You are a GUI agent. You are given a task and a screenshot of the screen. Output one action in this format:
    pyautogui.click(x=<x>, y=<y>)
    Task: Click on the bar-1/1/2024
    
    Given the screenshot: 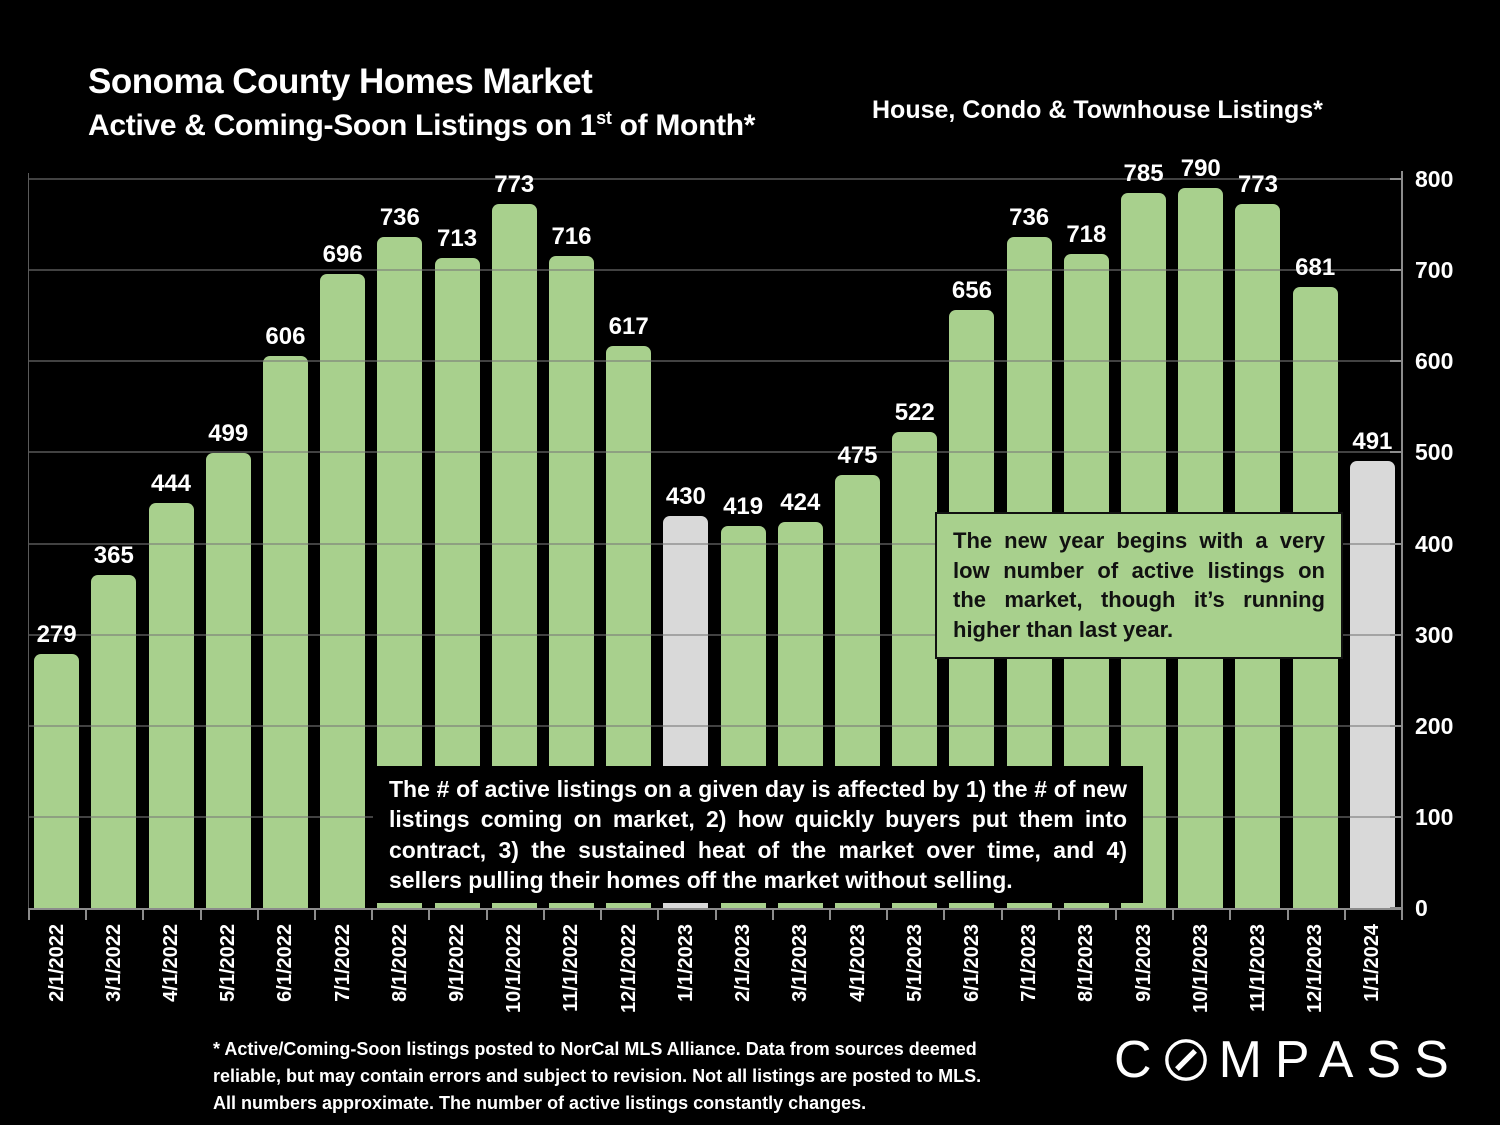 What is the action you would take?
    pyautogui.click(x=1372, y=684)
    